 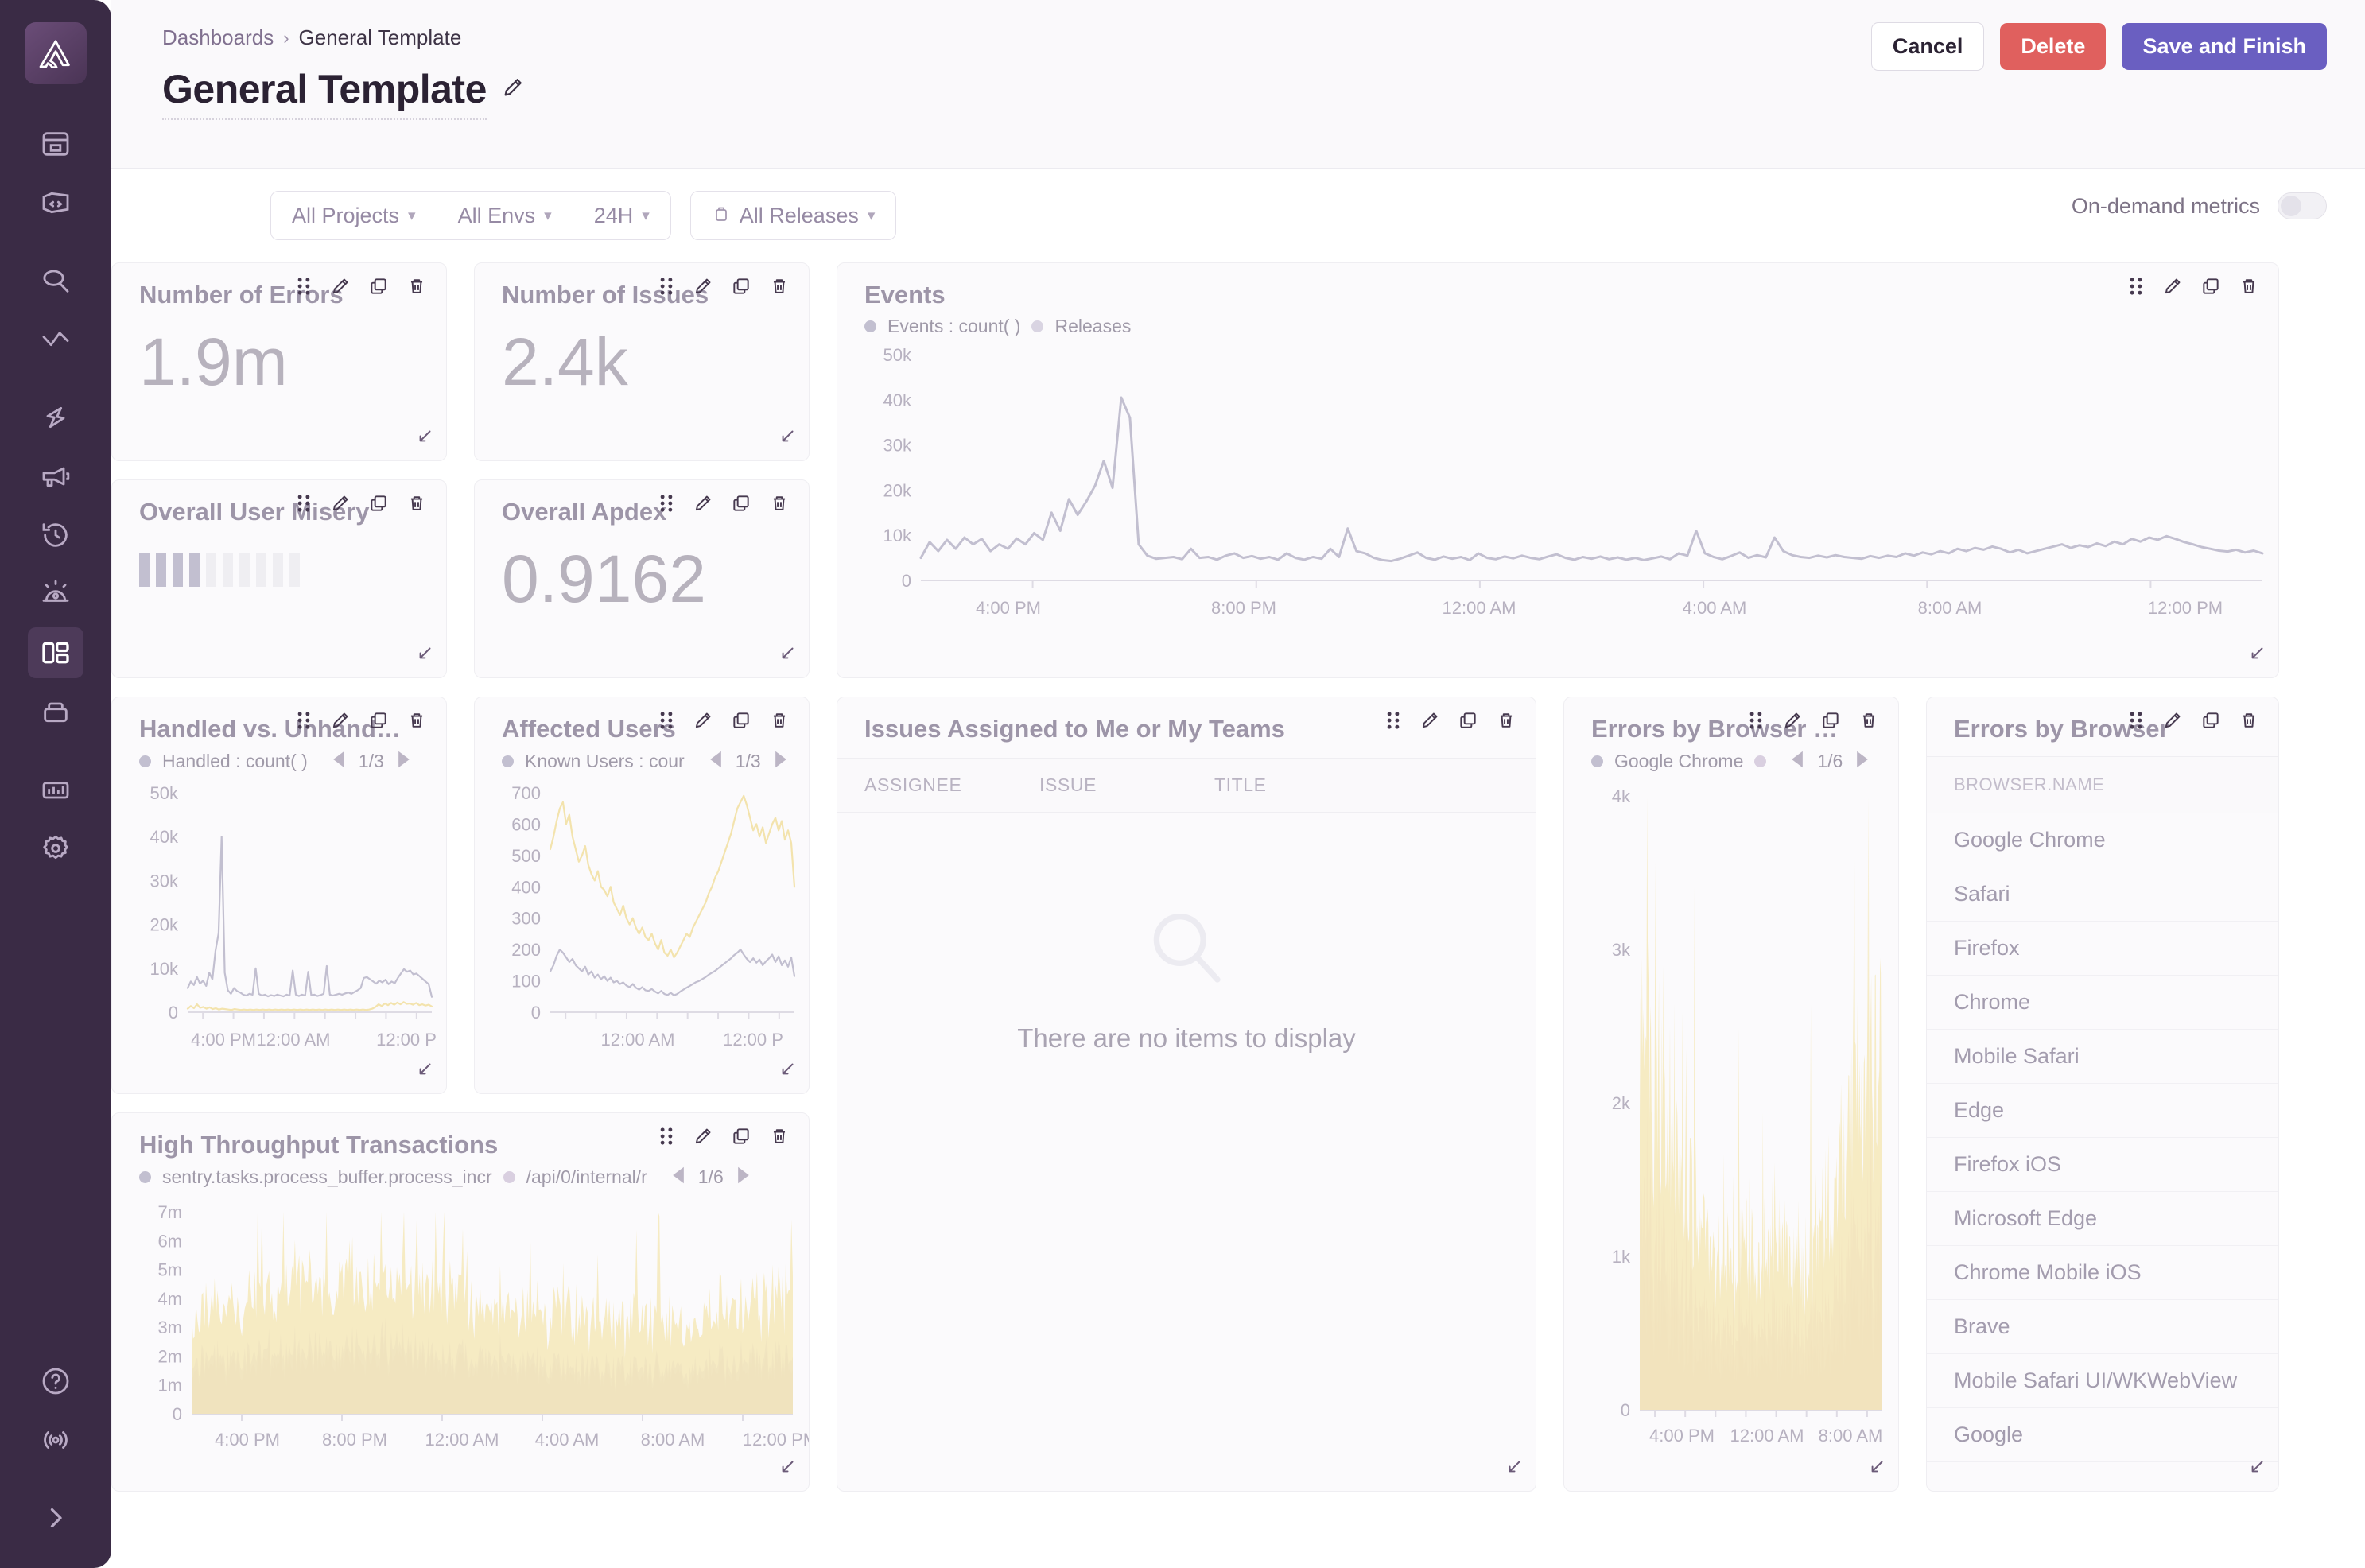 I want to click on list-item: Google, so click(x=2102, y=1435).